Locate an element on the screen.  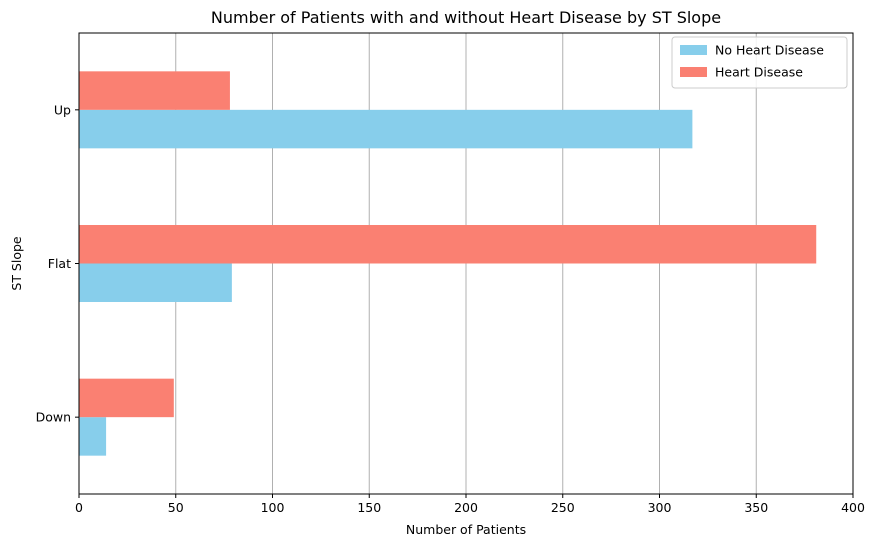
x-tick-label: 100 is located at coordinates (273, 507).